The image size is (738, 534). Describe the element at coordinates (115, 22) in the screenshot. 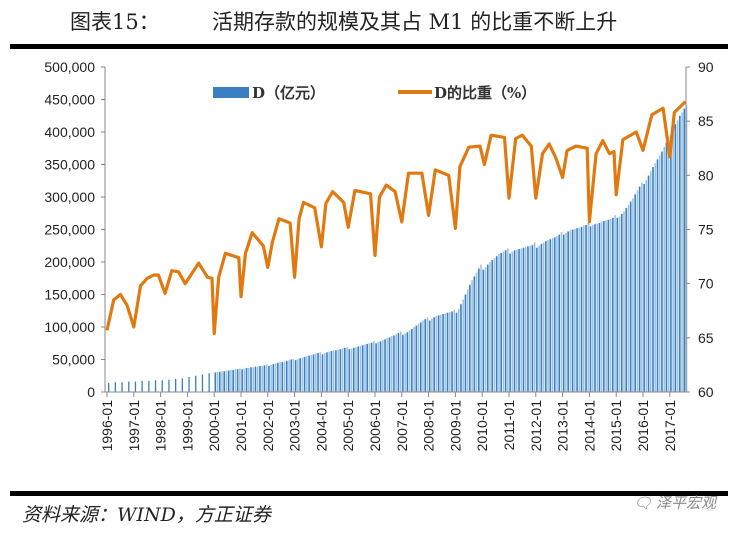

I see `figure-number: 图表15：` at that location.